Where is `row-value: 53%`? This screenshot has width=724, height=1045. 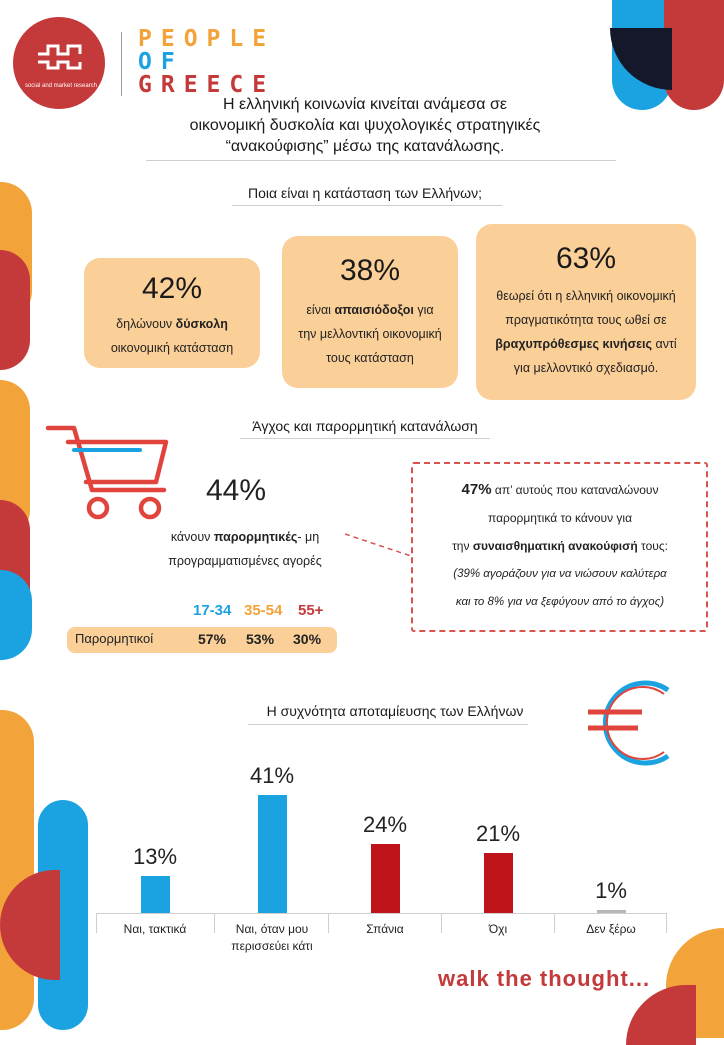 row-value: 53% is located at coordinates (260, 639).